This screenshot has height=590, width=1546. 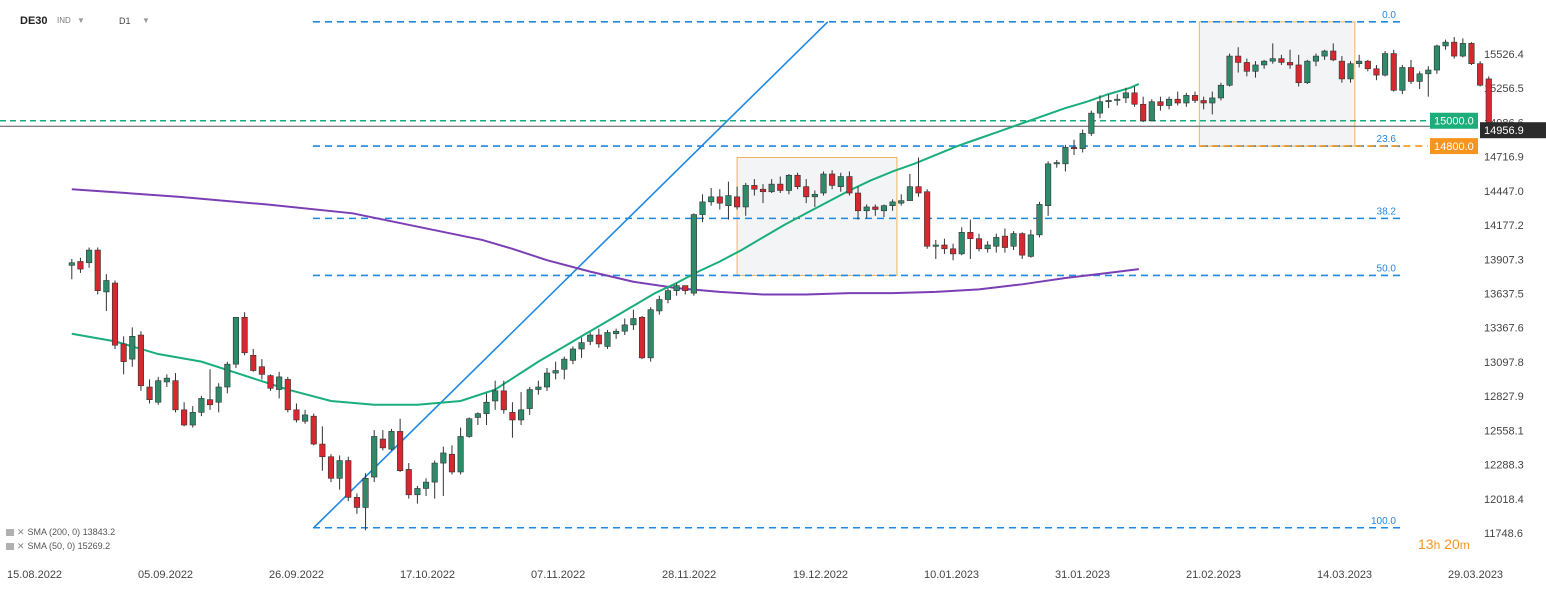 What do you see at coordinates (1504, 226) in the screenshot?
I see `y-tick-label: 14177.2` at bounding box center [1504, 226].